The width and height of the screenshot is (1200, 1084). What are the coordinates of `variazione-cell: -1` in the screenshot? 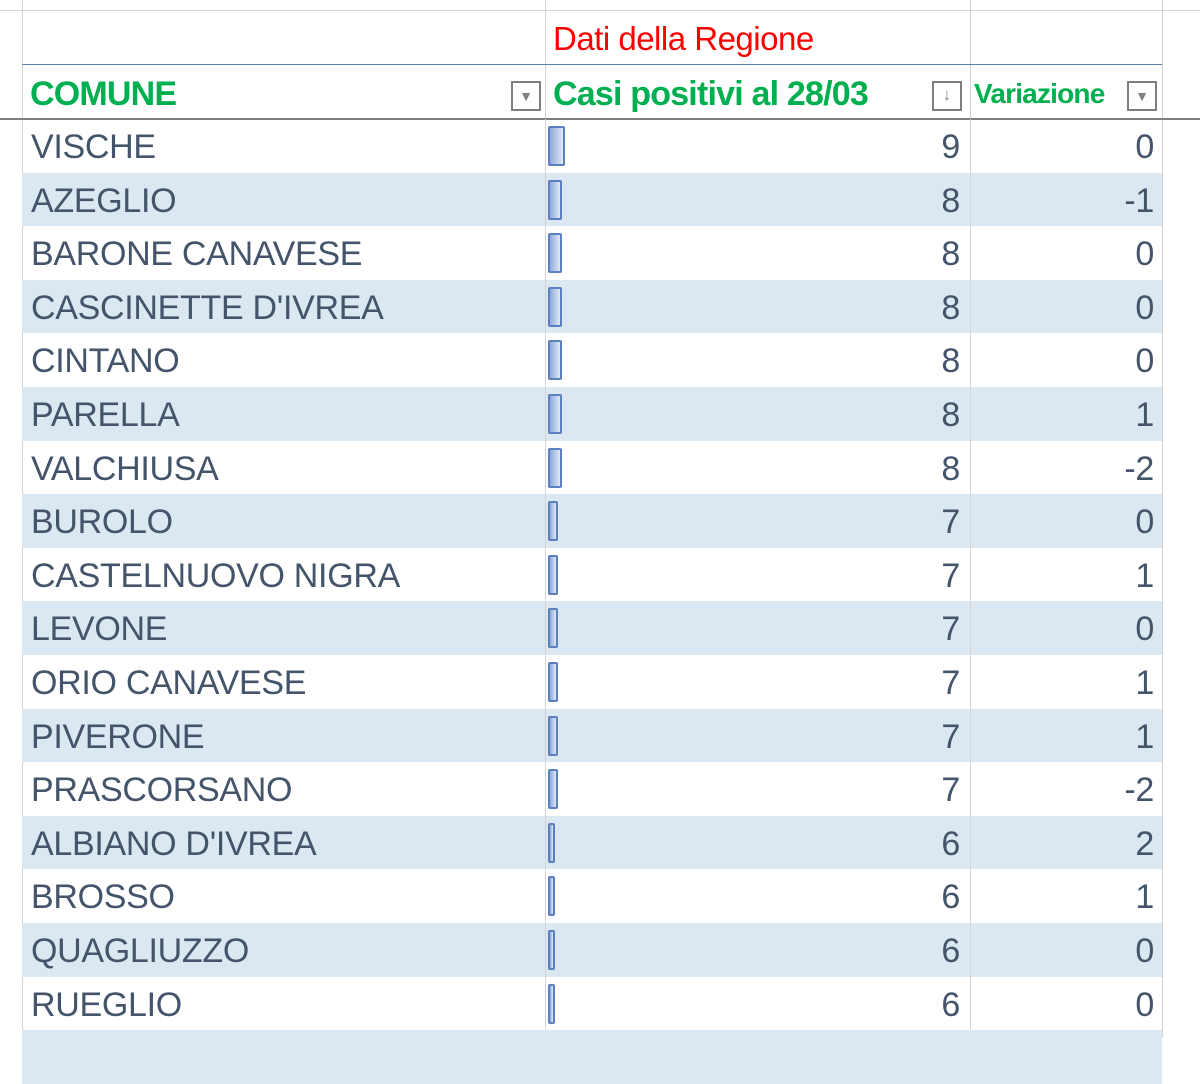 It's located at (1139, 200).